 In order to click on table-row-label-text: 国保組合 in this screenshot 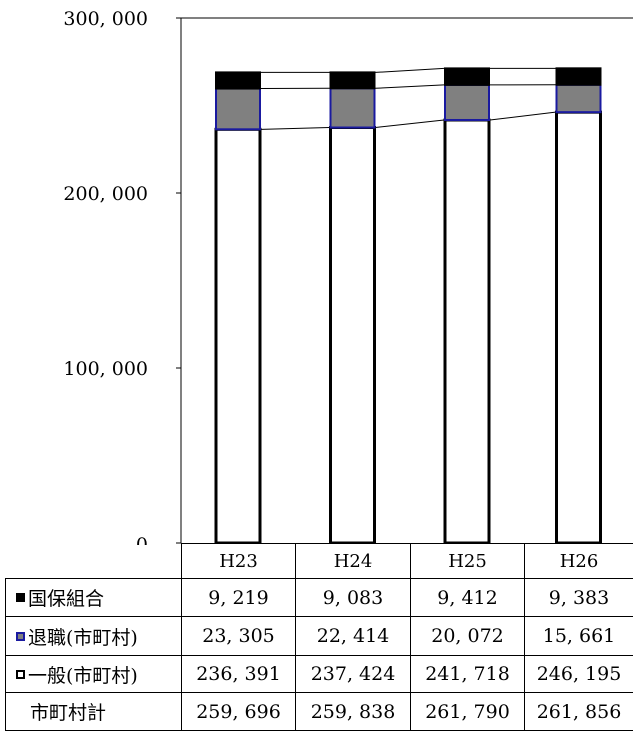, I will do `click(66, 599)`.